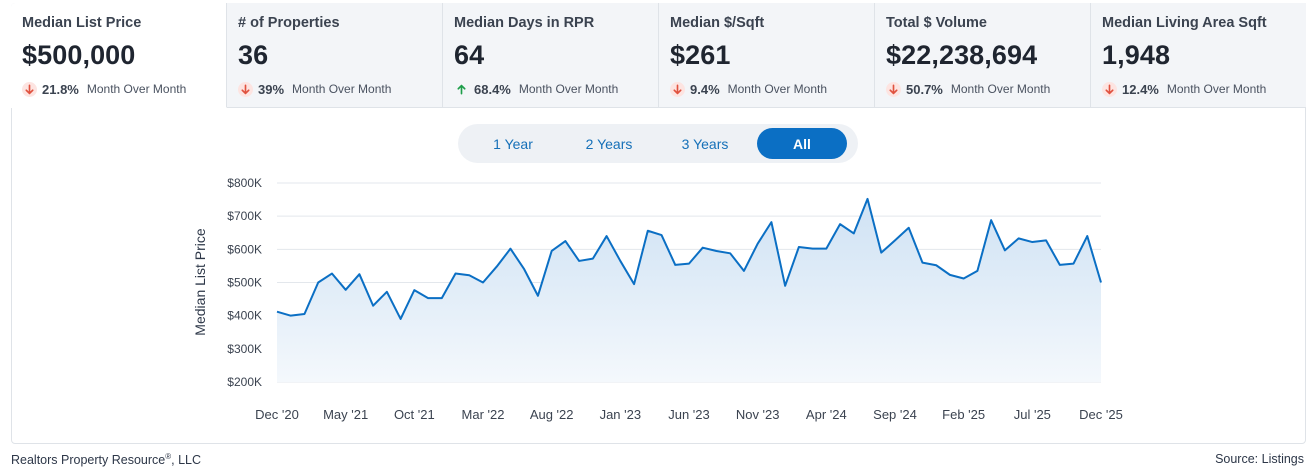 The width and height of the screenshot is (1315, 475). I want to click on metric-change: 9.4% Month Over Month, so click(772, 89).